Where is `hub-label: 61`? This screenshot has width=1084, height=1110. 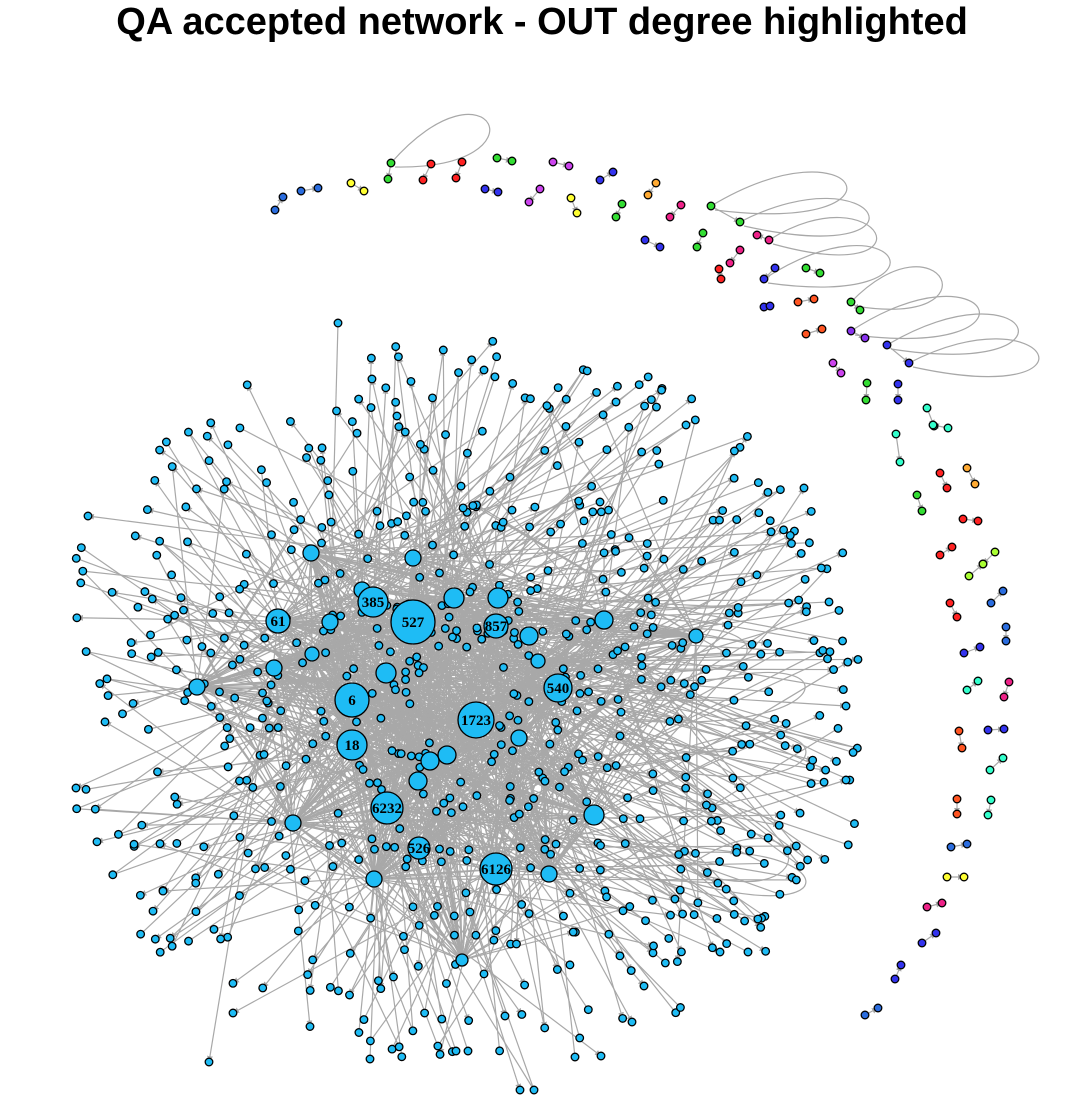
hub-label: 61 is located at coordinates (278, 622).